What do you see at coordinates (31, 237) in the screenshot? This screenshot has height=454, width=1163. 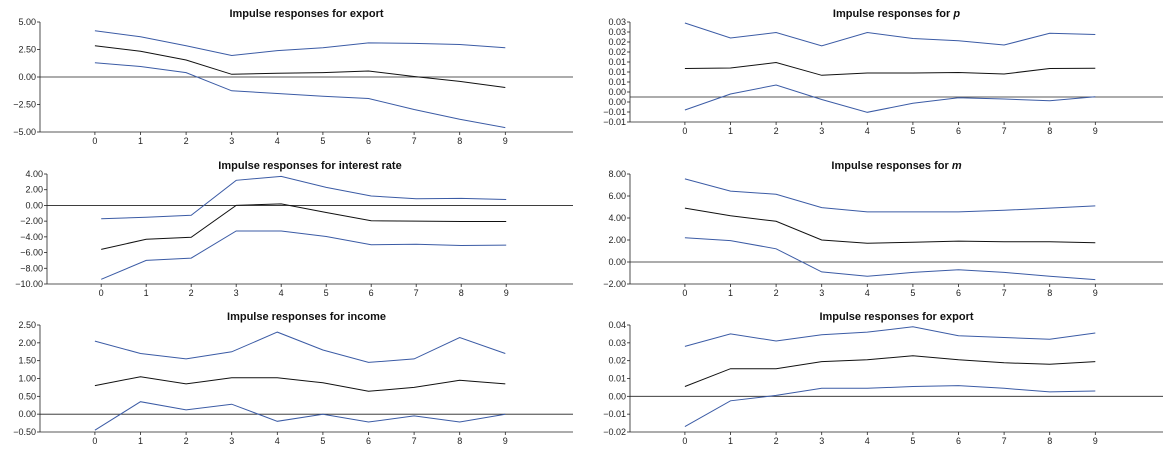 I see `y-tick-label: −4.00` at bounding box center [31, 237].